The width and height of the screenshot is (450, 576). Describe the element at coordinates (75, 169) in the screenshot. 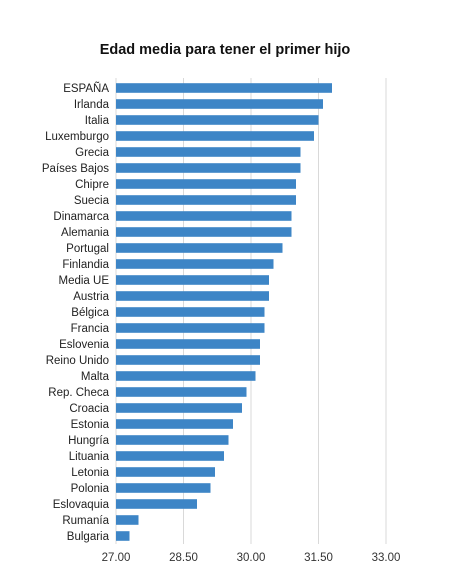

I see `category-label: Países Bajos` at that location.